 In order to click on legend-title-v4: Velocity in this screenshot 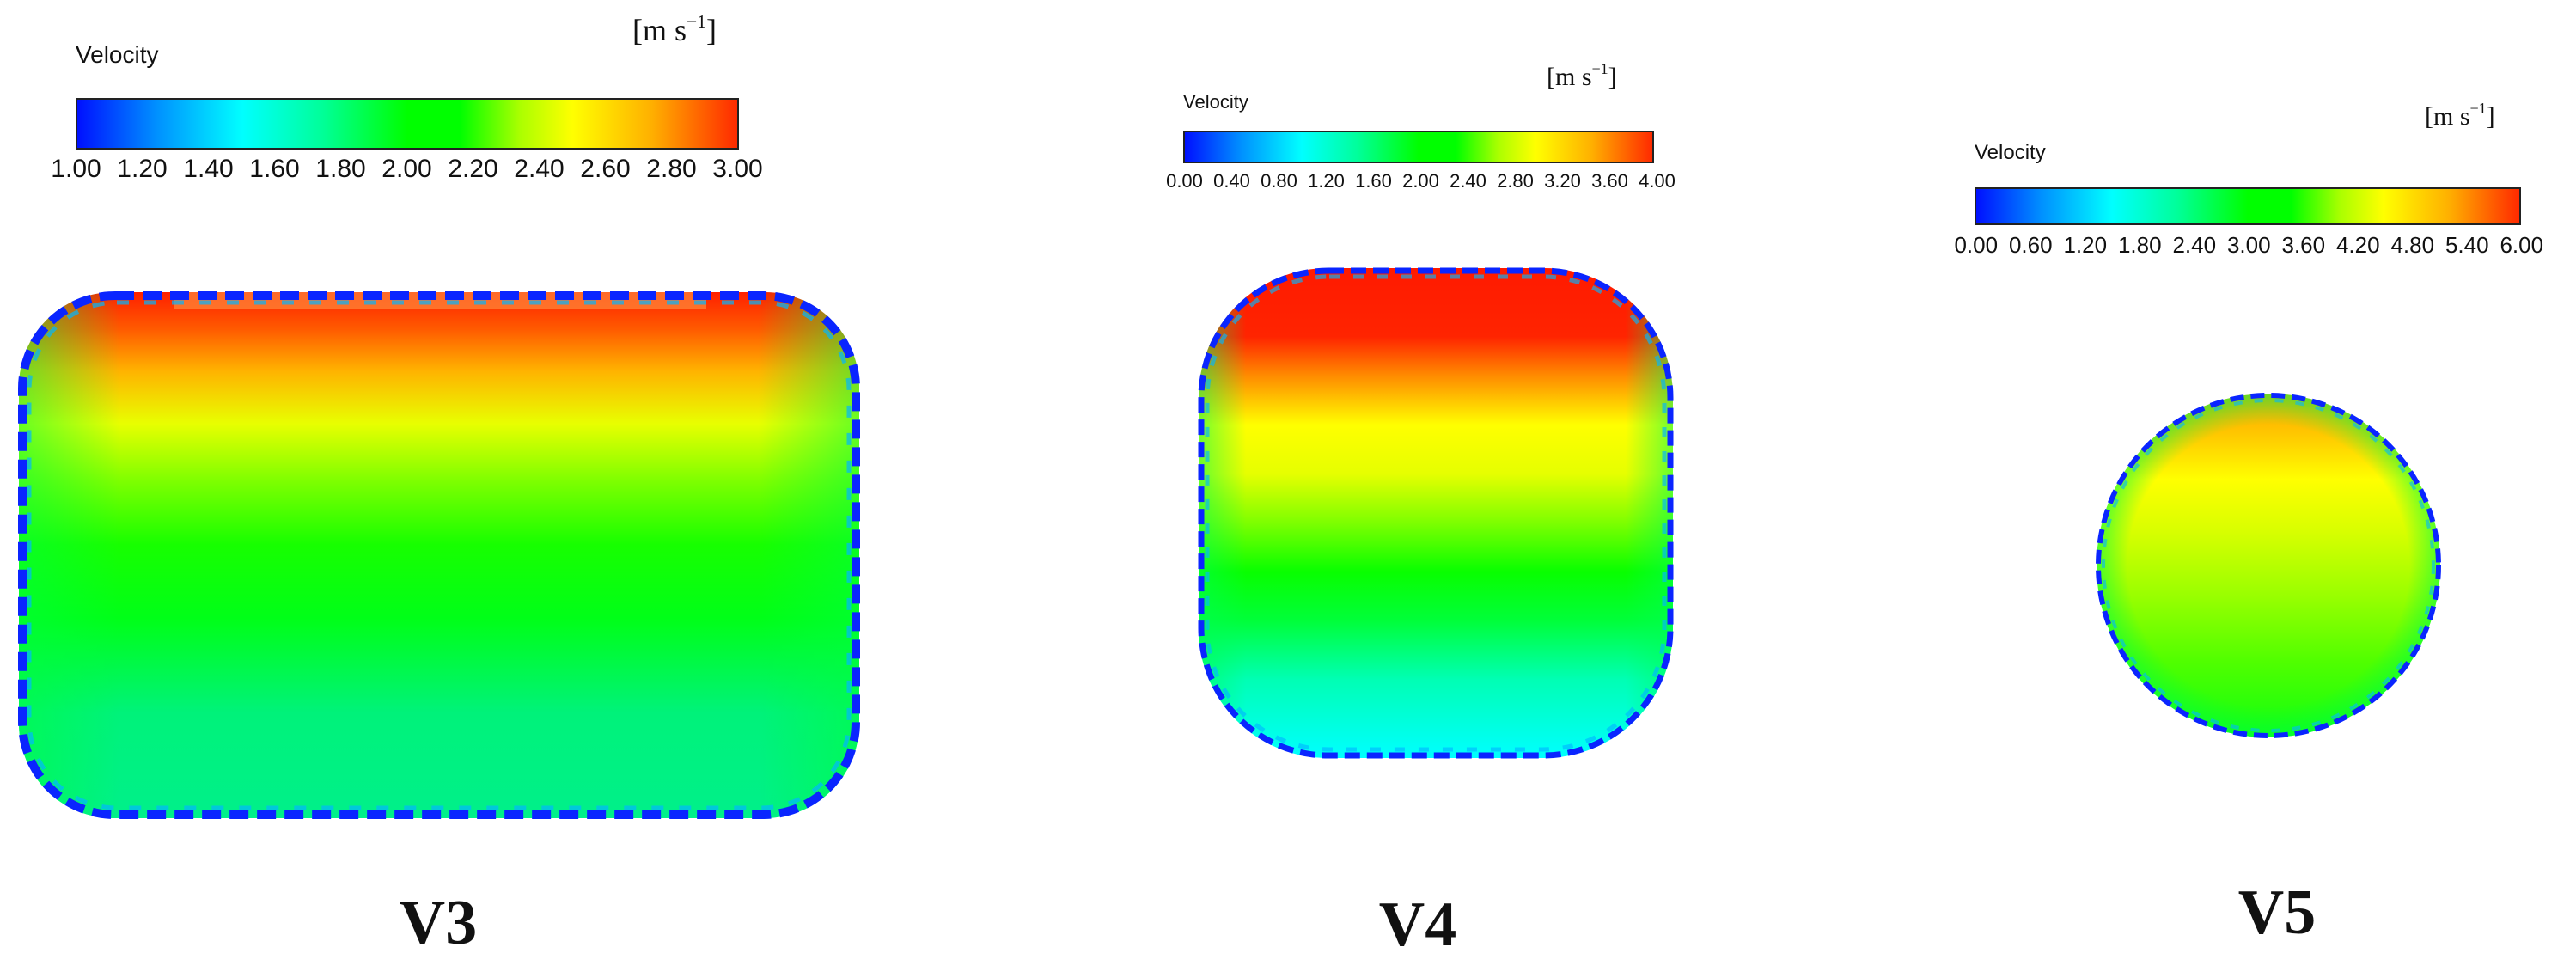, I will do `click(1215, 102)`.